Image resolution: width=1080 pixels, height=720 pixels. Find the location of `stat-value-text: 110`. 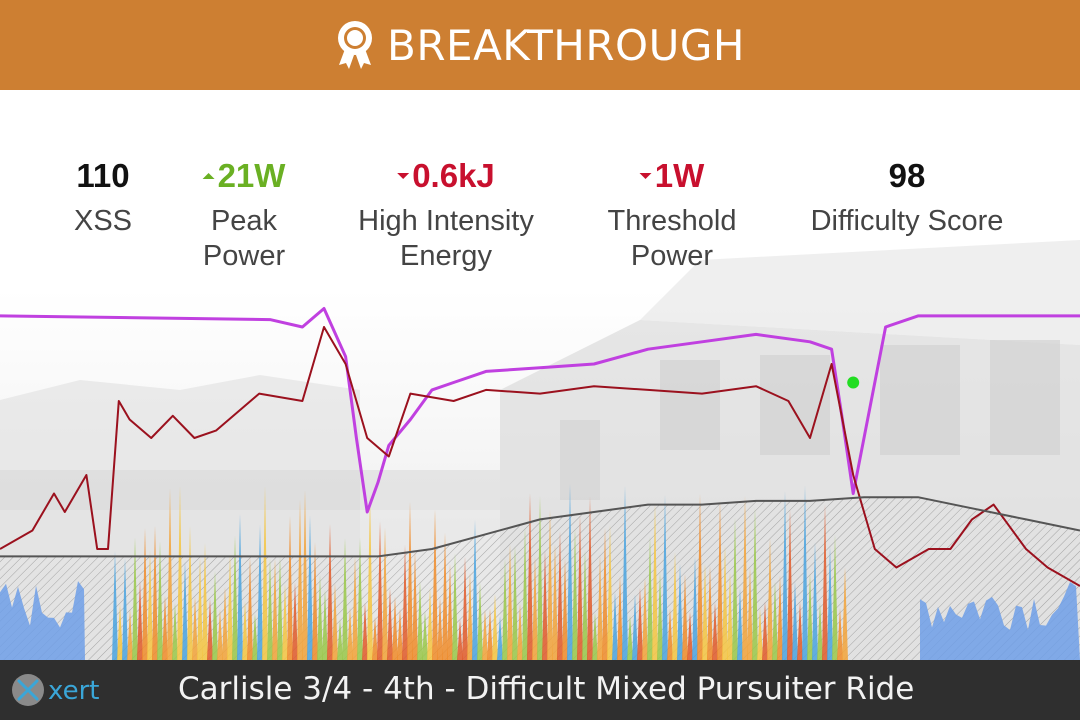

stat-value-text: 110 is located at coordinates (103, 175).